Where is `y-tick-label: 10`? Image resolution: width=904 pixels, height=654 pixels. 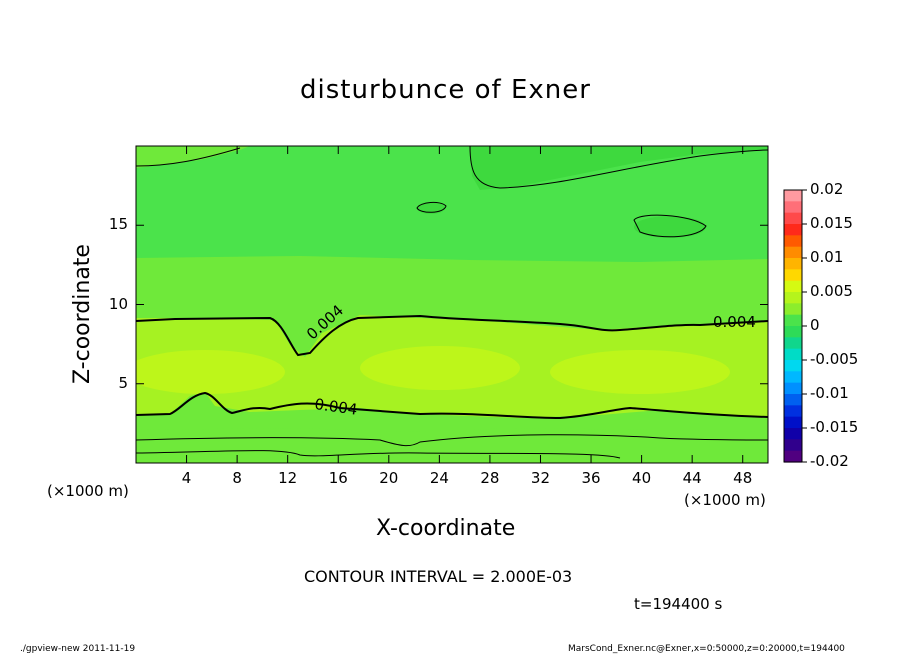
y-tick-label: 10 is located at coordinates (118, 303).